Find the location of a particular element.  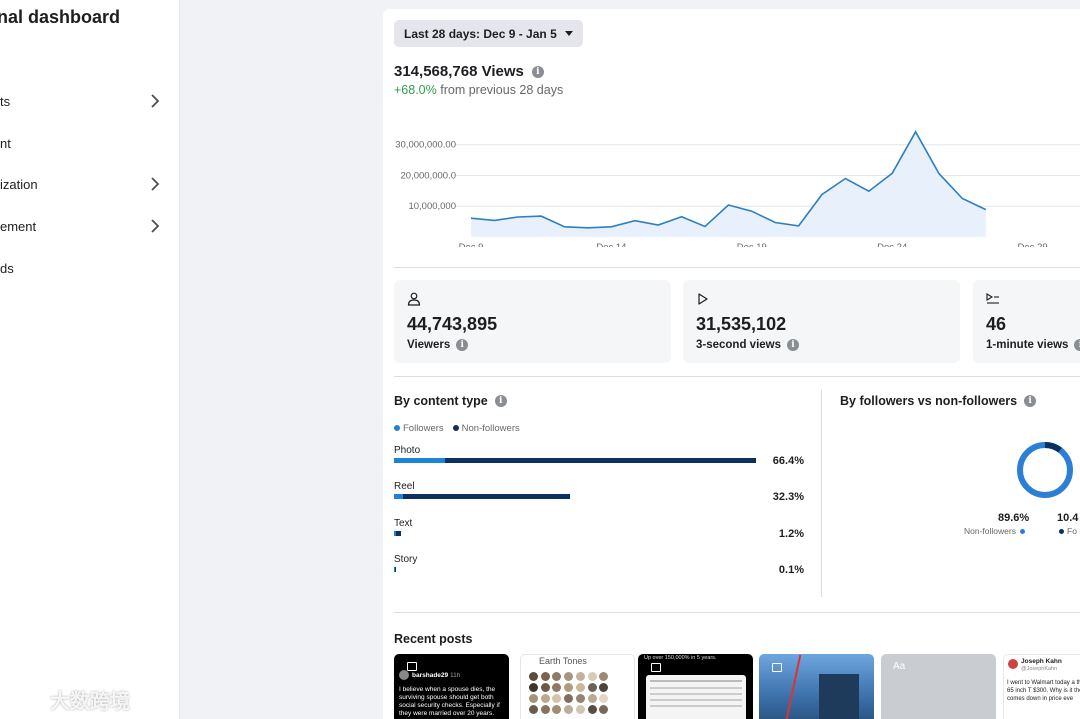

watermark-logo: 大数跨境 is located at coordinates (70, 699).